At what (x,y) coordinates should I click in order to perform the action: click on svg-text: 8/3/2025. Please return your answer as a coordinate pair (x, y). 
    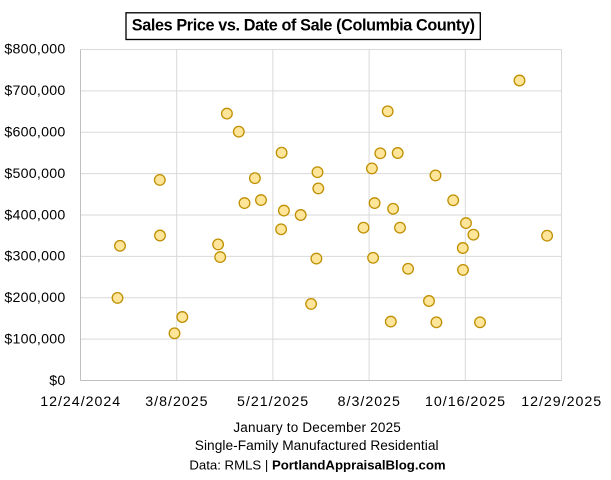
    Looking at the image, I should click on (369, 402).